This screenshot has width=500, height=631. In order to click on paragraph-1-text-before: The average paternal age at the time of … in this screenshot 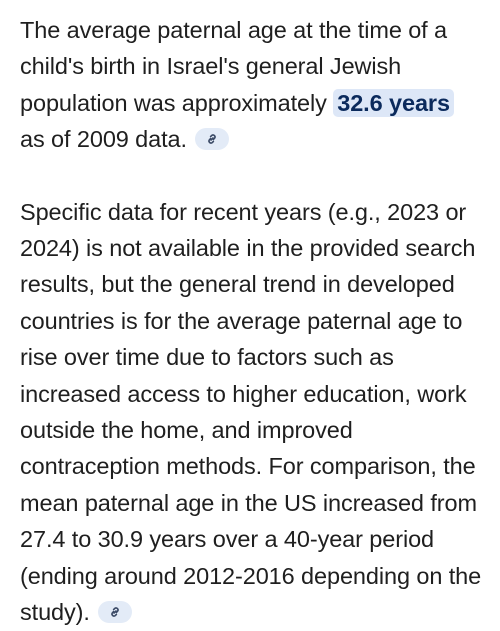, I will do `click(234, 66)`.